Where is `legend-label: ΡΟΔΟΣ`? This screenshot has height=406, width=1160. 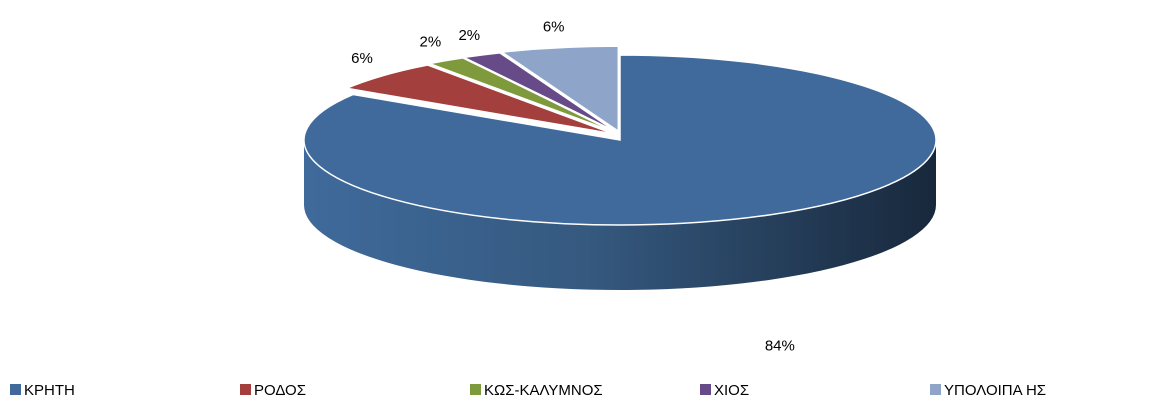 legend-label: ΡΟΔΟΣ is located at coordinates (280, 390).